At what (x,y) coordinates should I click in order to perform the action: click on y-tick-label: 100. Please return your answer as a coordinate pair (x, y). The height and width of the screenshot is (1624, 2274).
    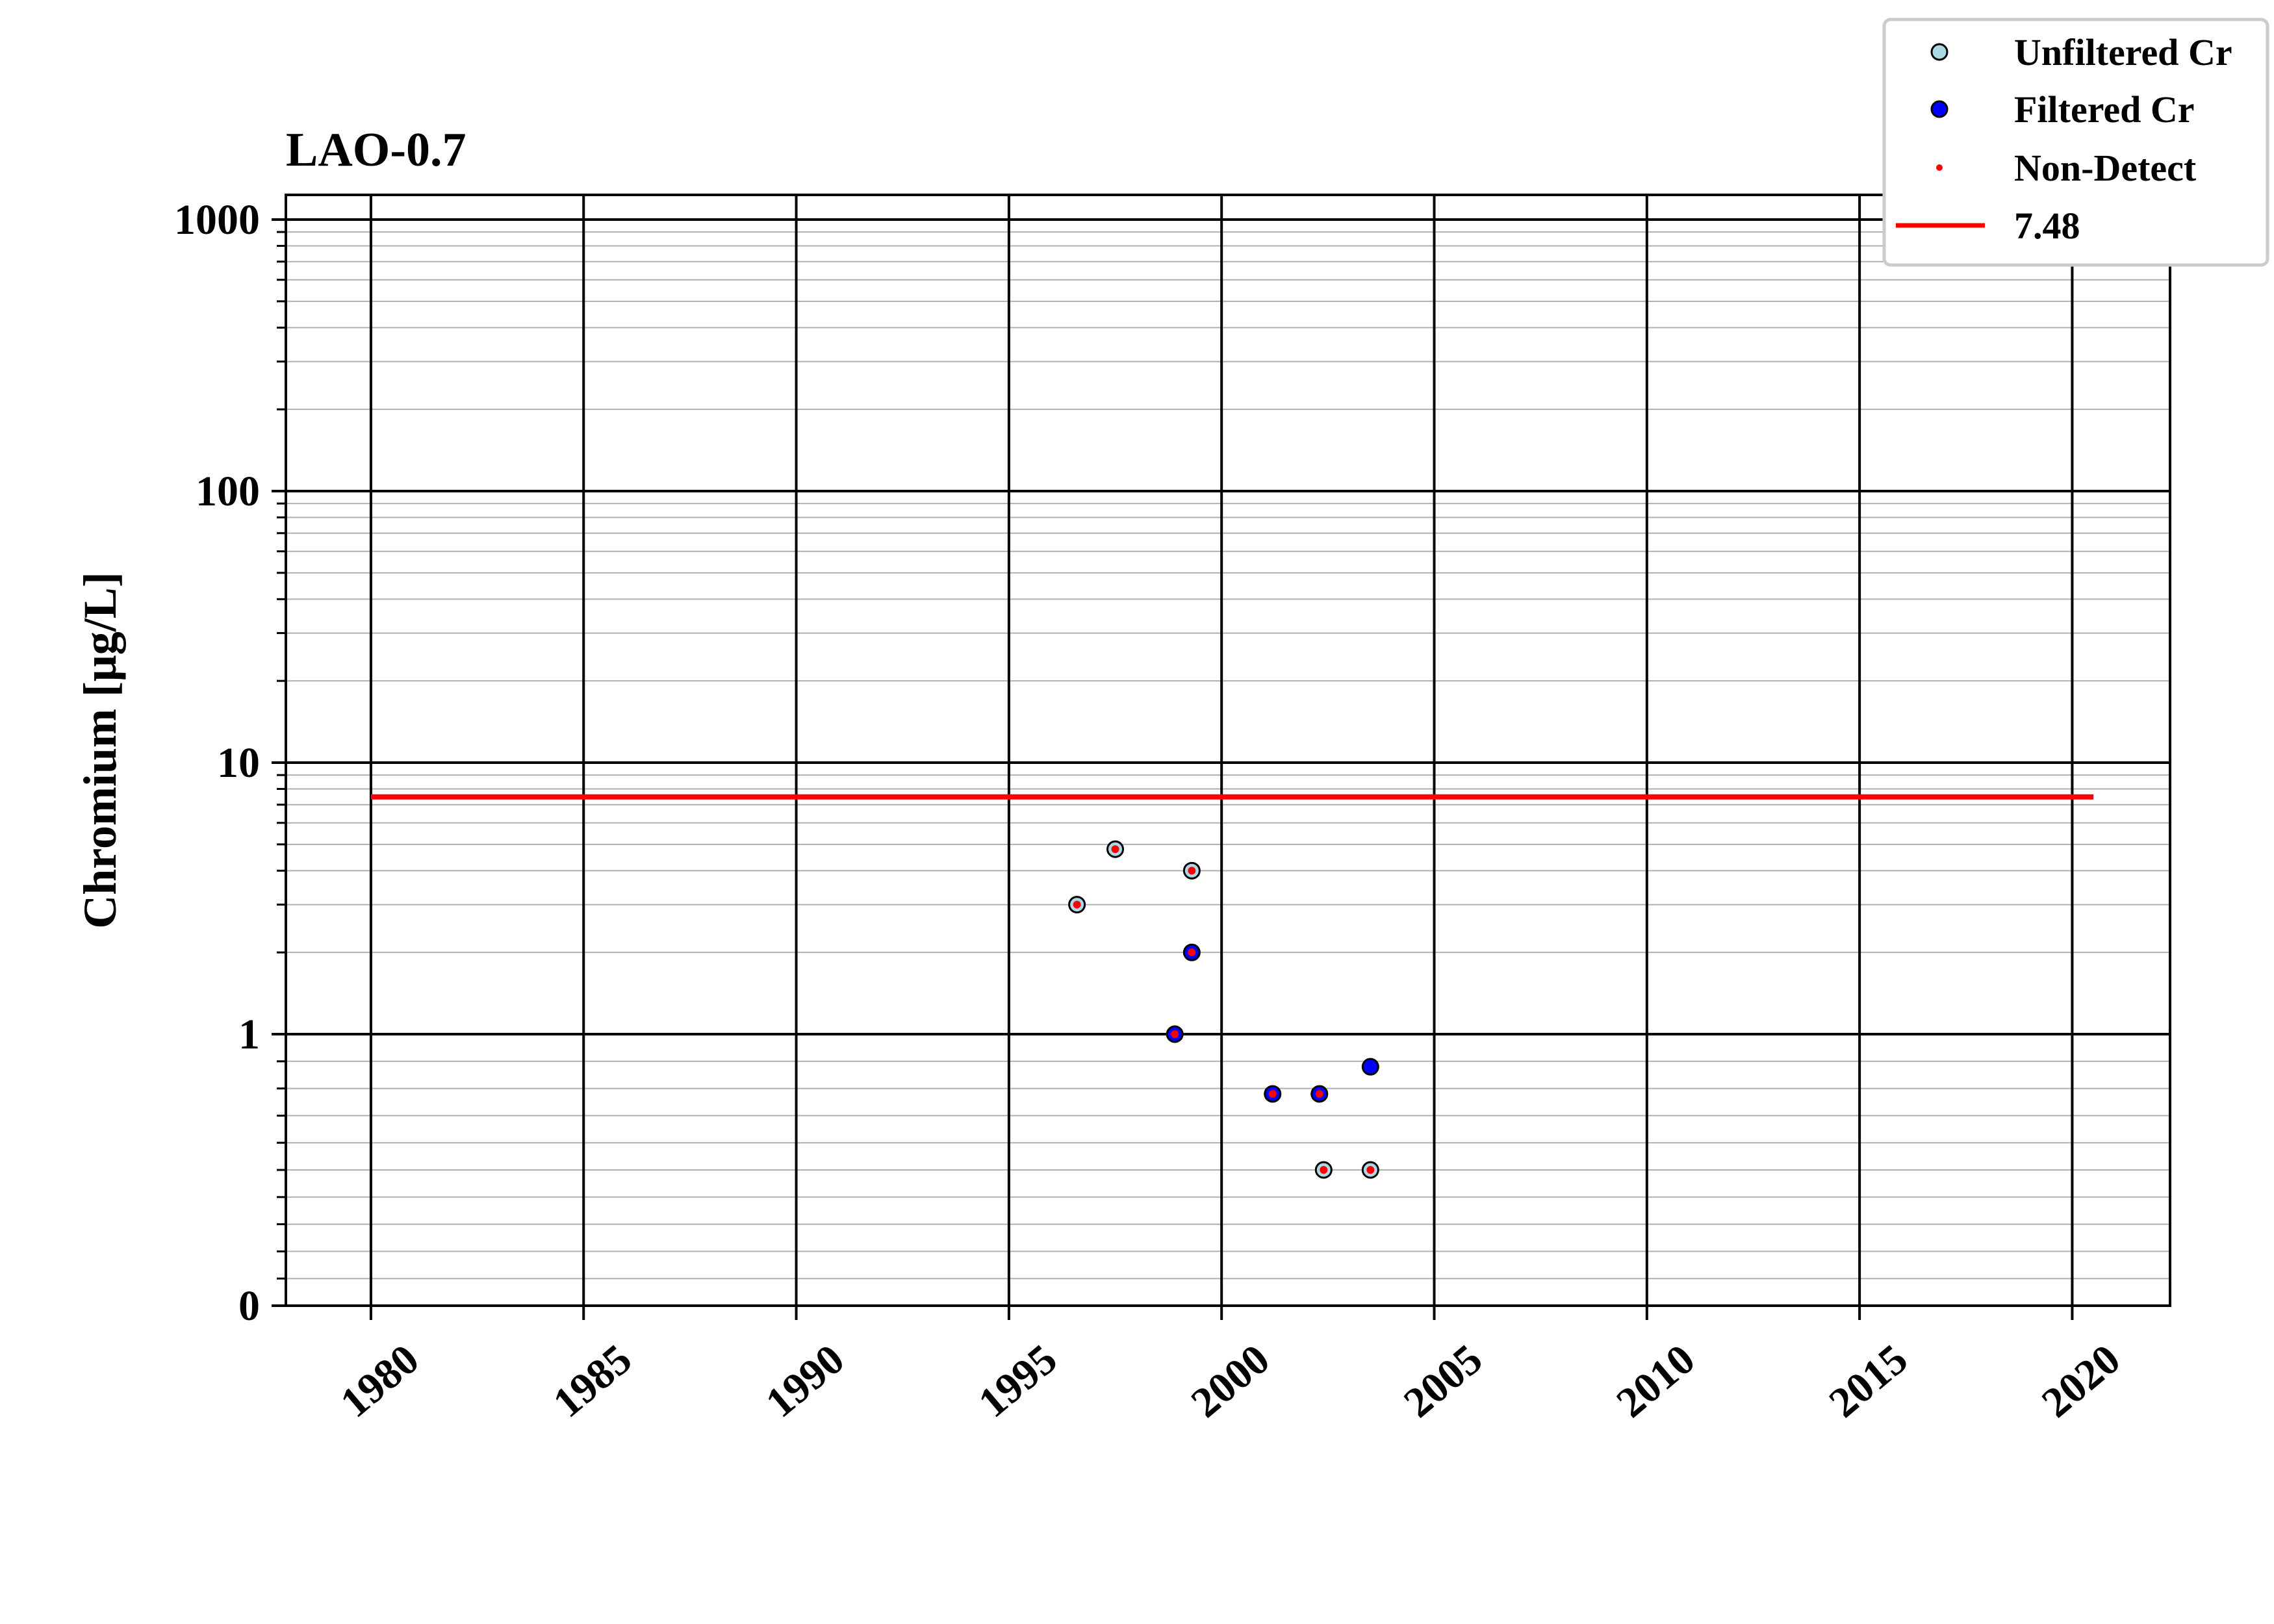
    Looking at the image, I should click on (228, 491).